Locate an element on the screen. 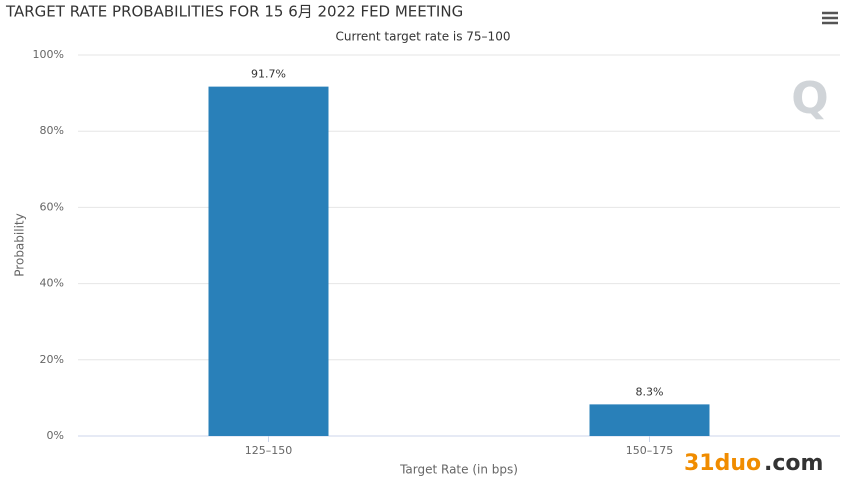  x-tick-label: 125–150 is located at coordinates (269, 450).